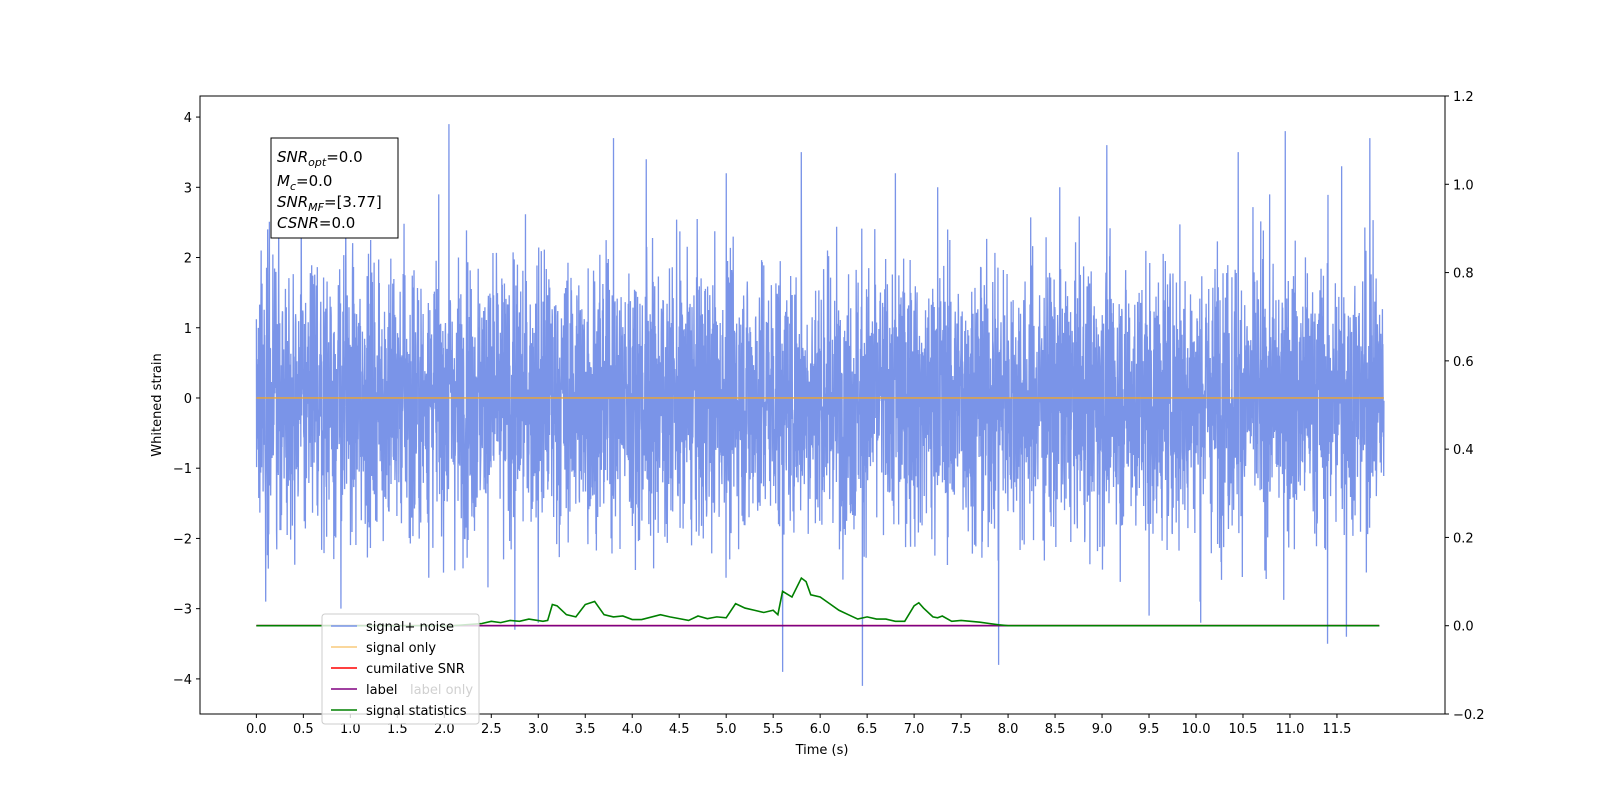 The width and height of the screenshot is (1600, 800). I want to click on x-tick-label: 7.5, so click(961, 729).